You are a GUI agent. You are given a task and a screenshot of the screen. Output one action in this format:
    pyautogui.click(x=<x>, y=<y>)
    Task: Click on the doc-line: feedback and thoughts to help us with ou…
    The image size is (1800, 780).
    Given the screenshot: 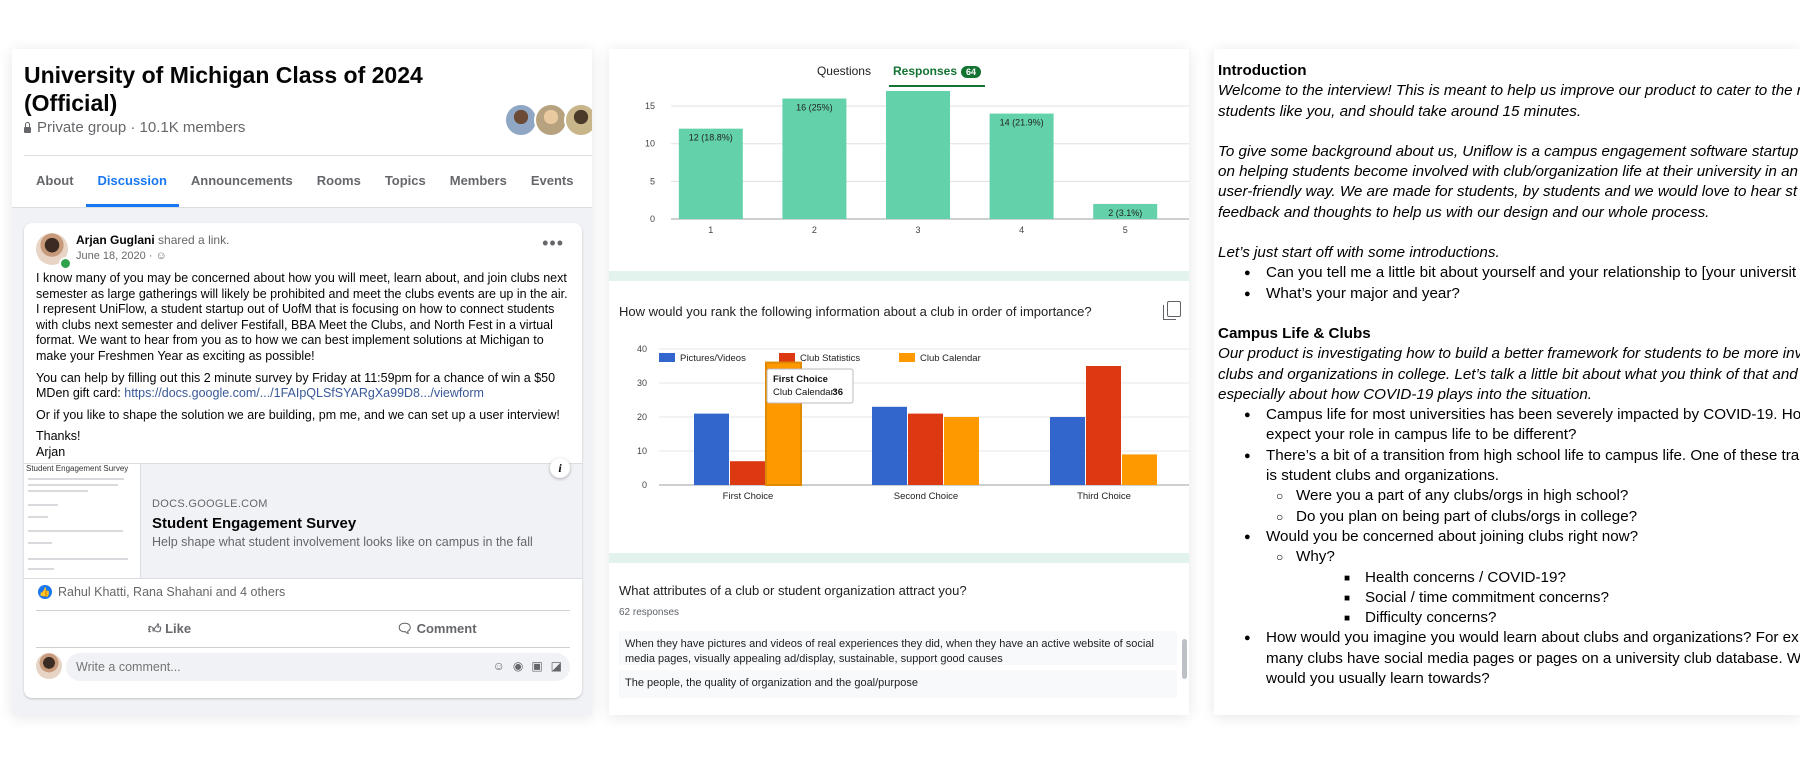 What is the action you would take?
    pyautogui.click(x=1464, y=212)
    